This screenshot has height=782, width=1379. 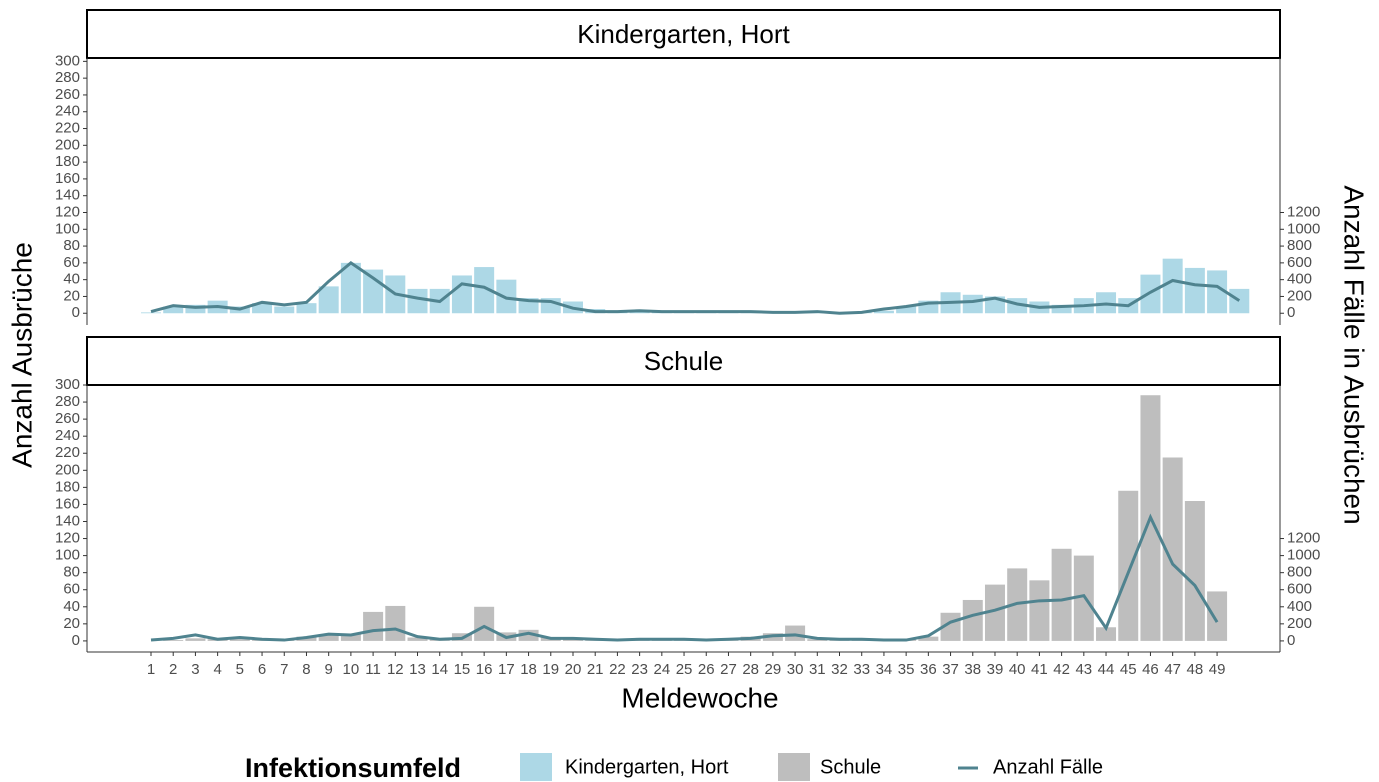 I want to click on y2-tick-label: 0, so click(x=1291, y=640).